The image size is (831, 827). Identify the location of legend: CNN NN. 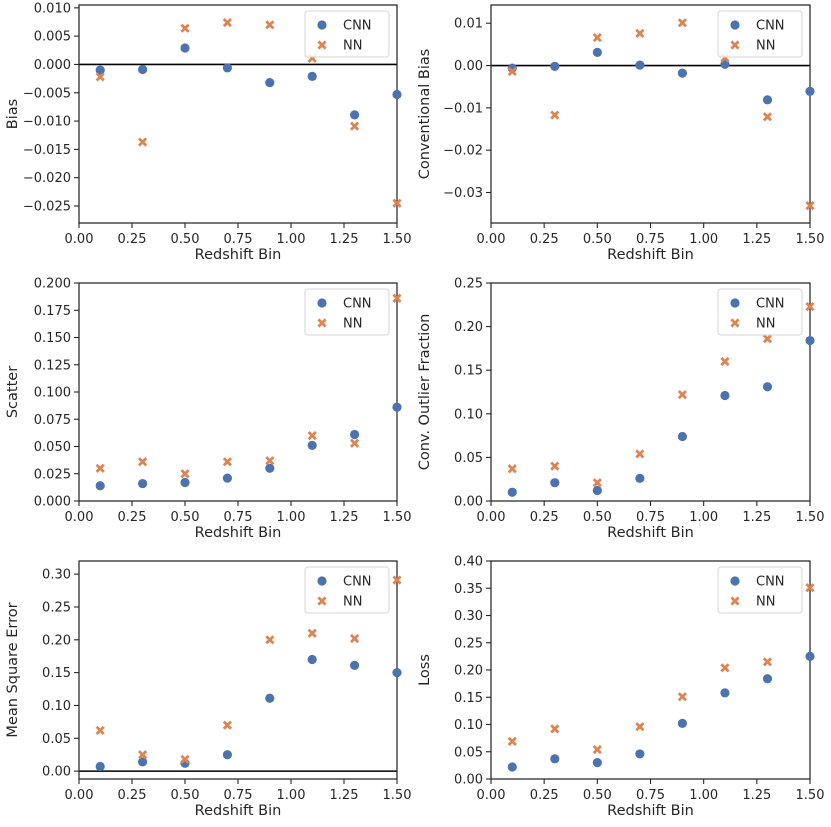
(760, 34).